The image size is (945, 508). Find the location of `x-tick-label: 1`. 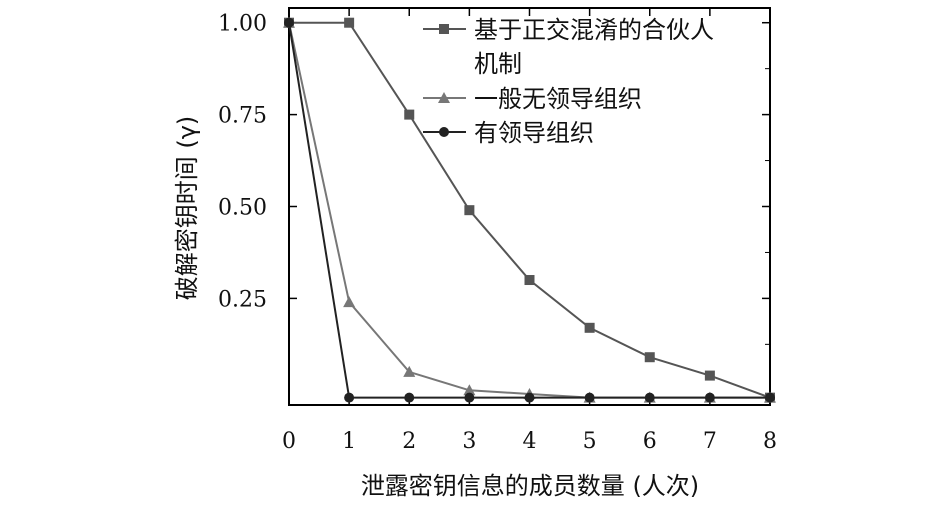

x-tick-label: 1 is located at coordinates (349, 441).